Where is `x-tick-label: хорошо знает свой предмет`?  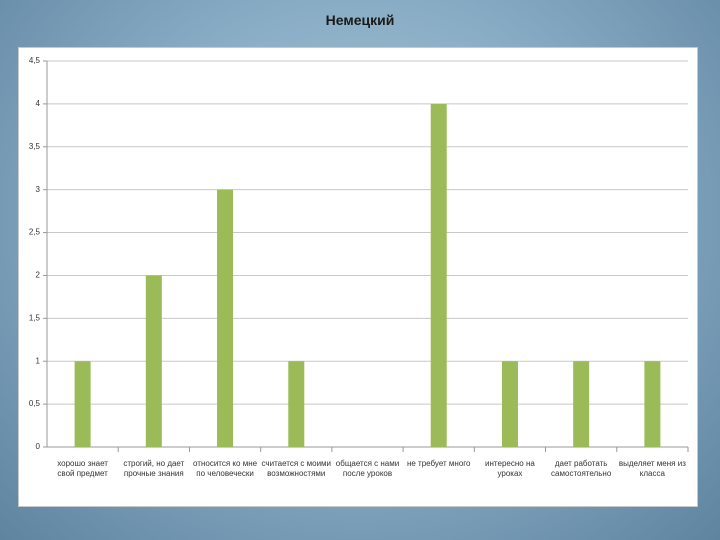 x-tick-label: хорошо знает свой предмет is located at coordinates (82, 468).